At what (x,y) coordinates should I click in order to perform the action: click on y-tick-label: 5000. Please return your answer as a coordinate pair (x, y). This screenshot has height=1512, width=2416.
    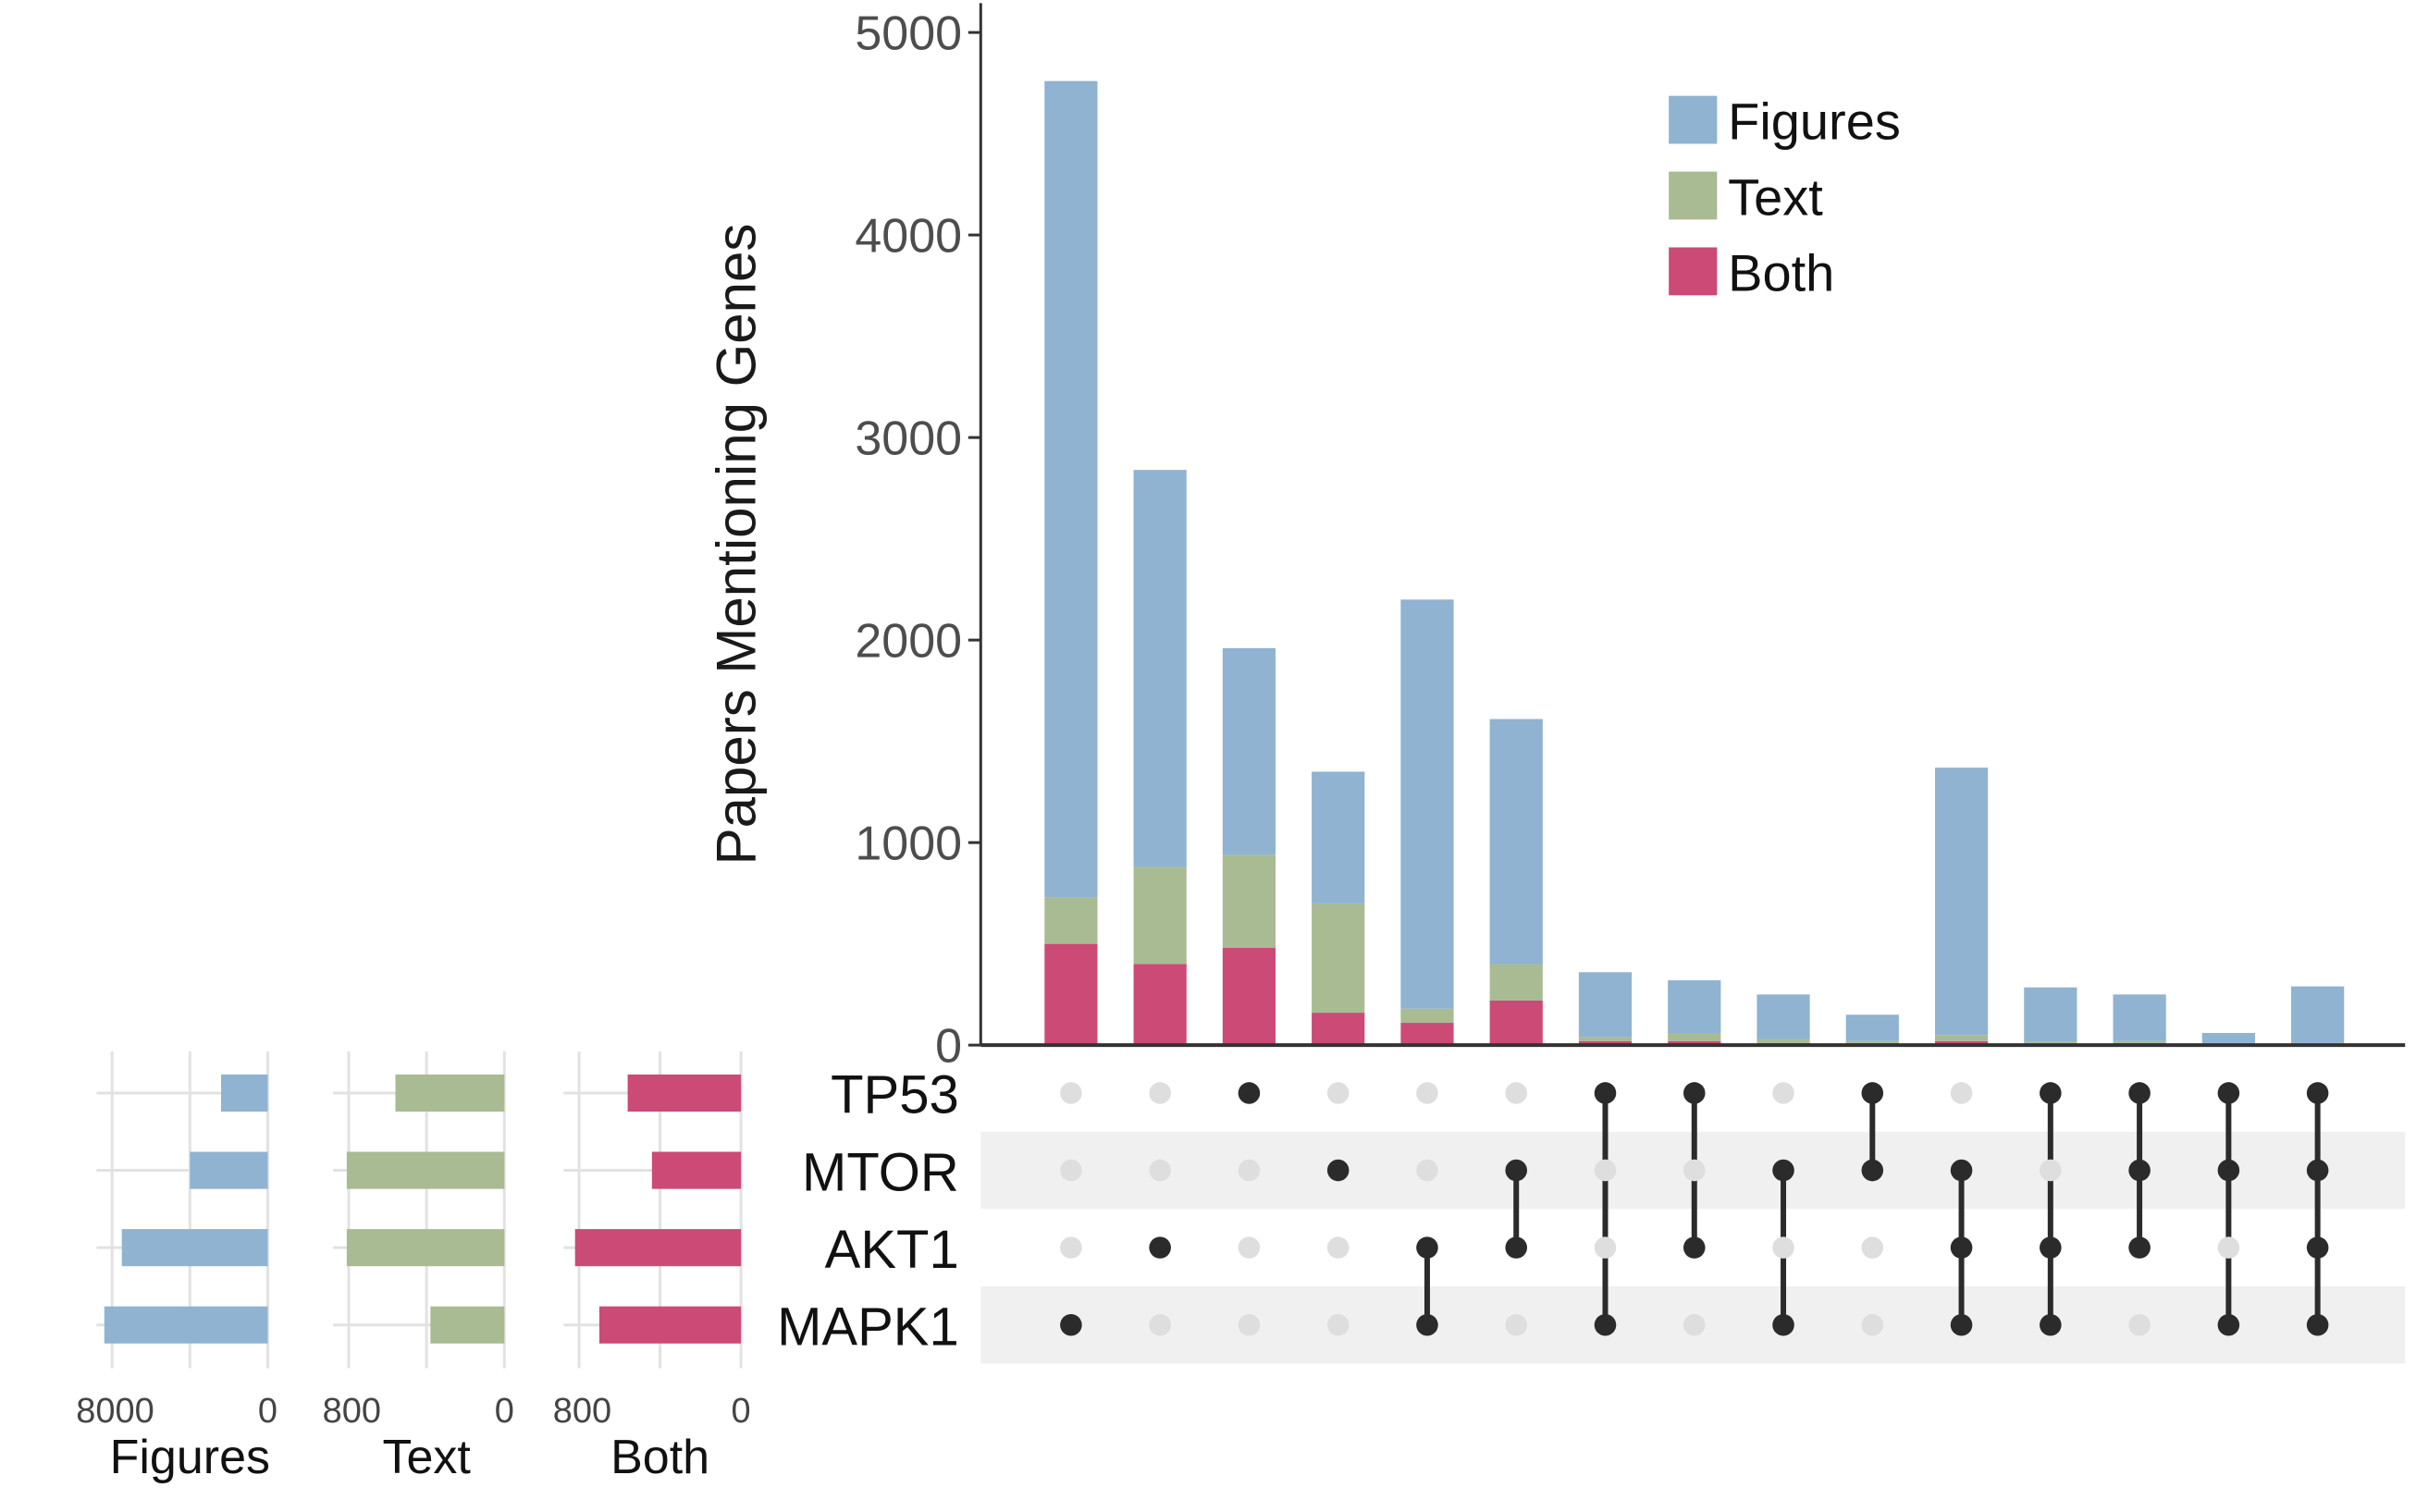
    Looking at the image, I should click on (908, 33).